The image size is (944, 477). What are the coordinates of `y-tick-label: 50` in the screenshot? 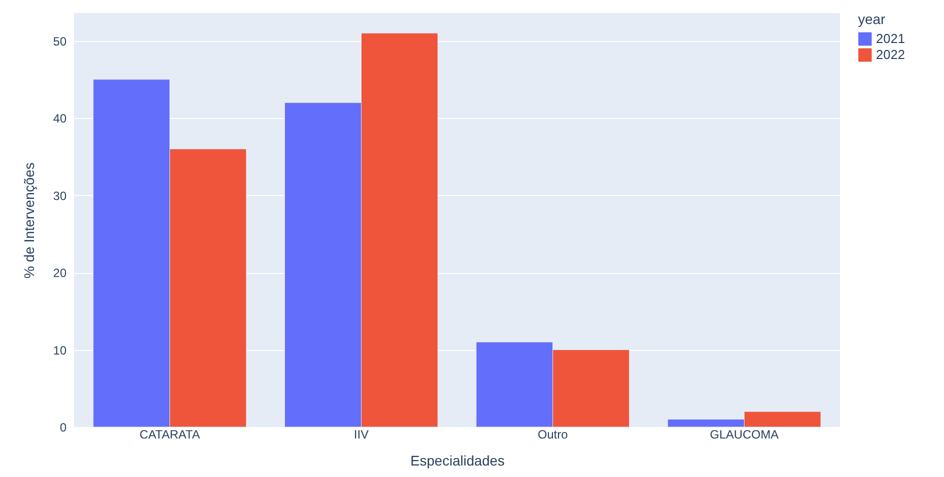 It's located at (60, 41).